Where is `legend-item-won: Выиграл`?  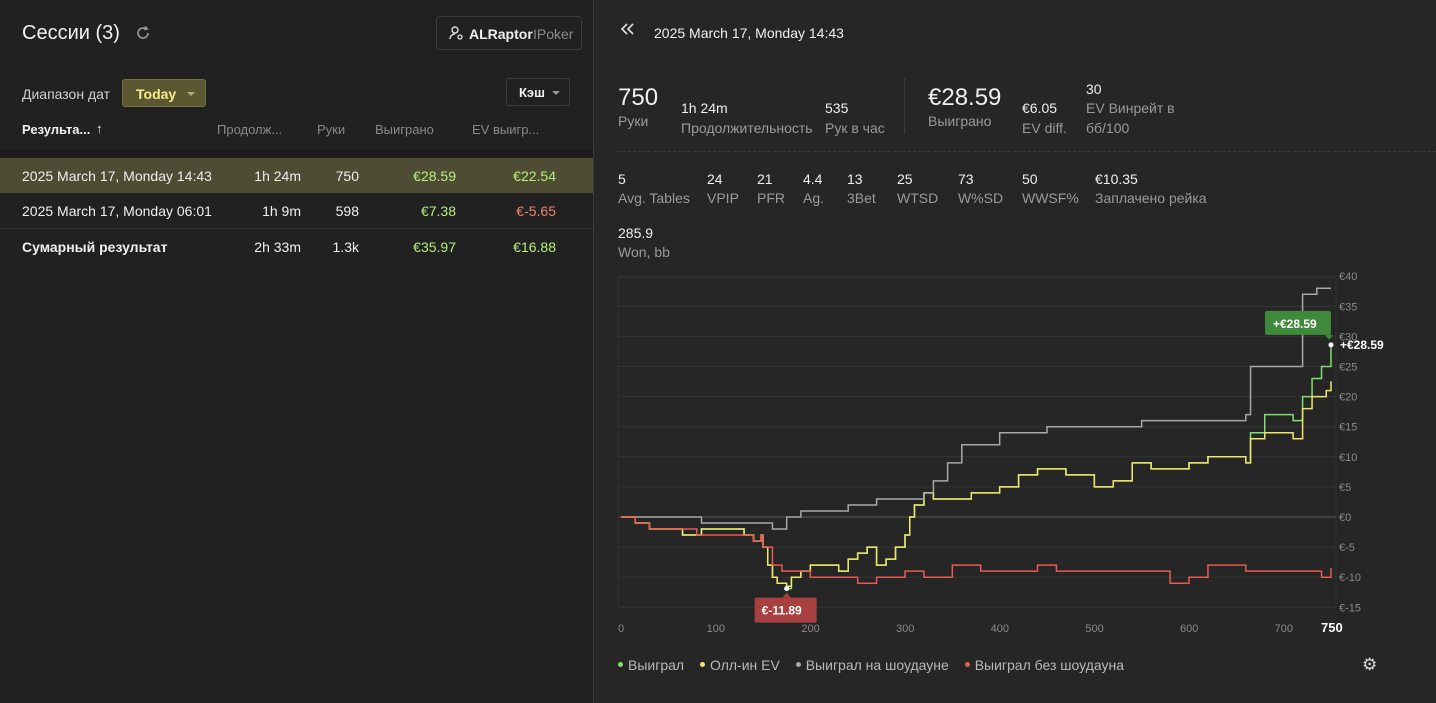 legend-item-won: Выиграл is located at coordinates (651, 665).